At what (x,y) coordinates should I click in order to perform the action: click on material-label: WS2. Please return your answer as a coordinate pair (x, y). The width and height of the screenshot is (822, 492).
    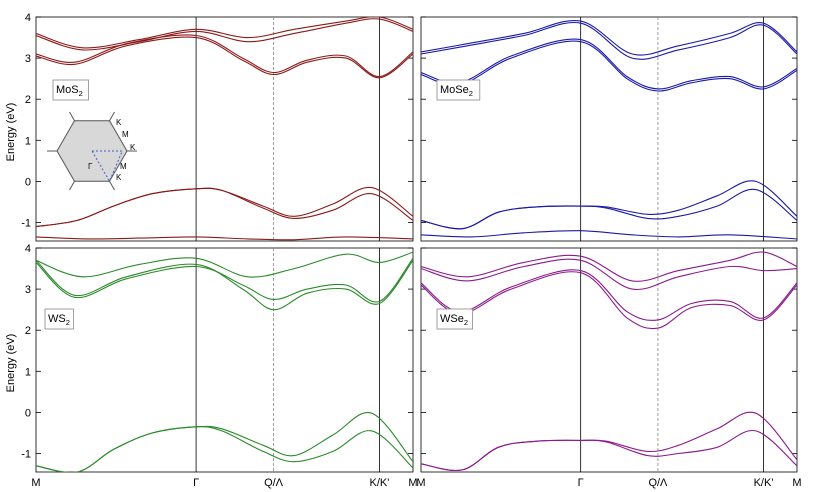
    Looking at the image, I should click on (59, 319).